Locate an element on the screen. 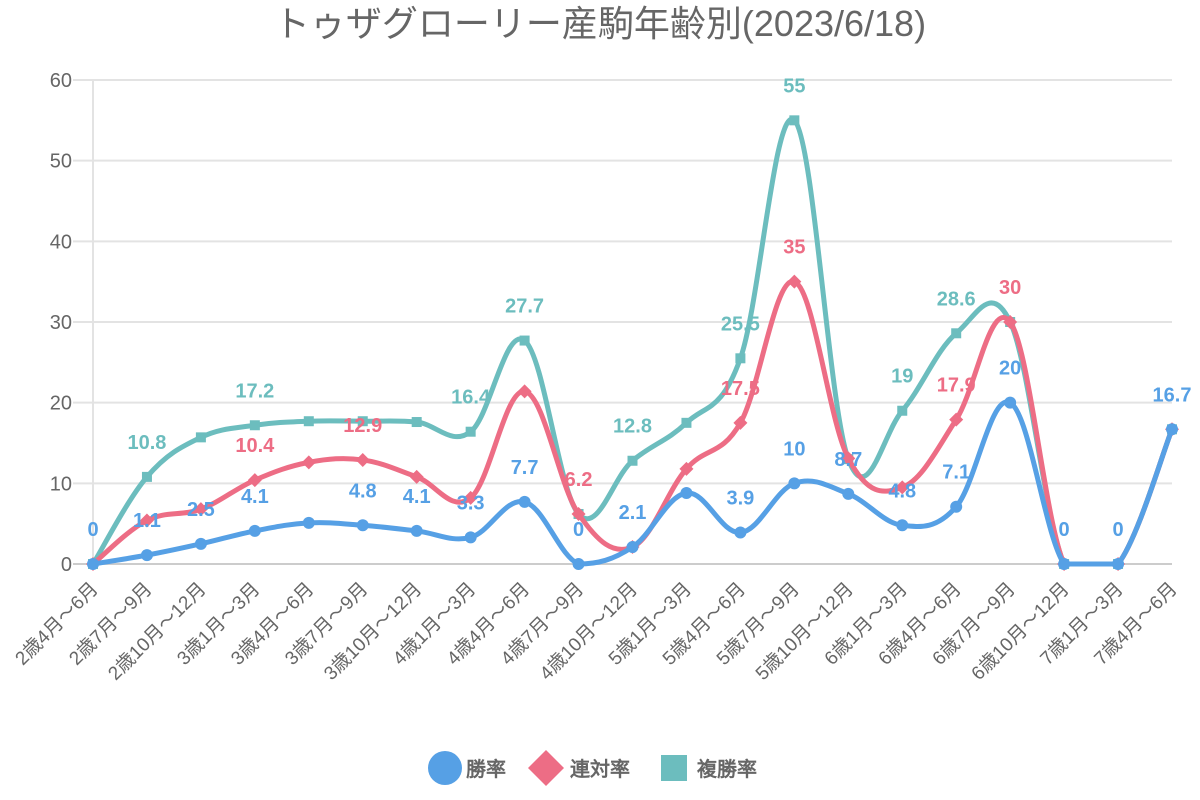 The height and width of the screenshot is (800, 1200). legend-item-top3-rate: 複勝率 is located at coordinates (709, 768).